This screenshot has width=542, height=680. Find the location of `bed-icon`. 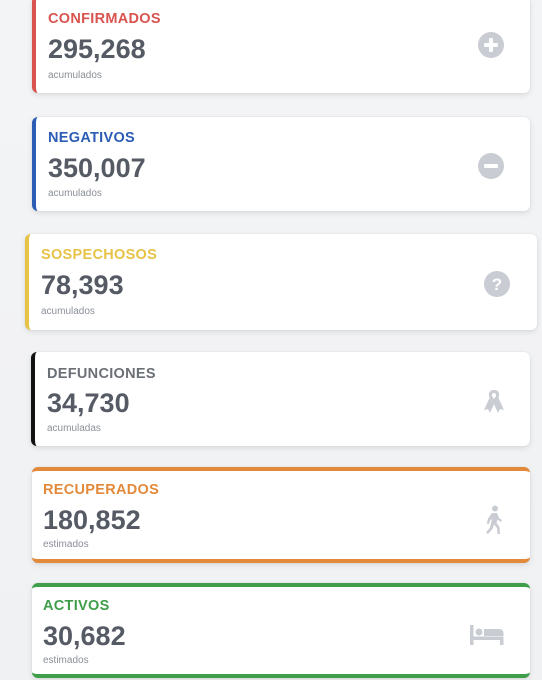

bed-icon is located at coordinates (487, 635).